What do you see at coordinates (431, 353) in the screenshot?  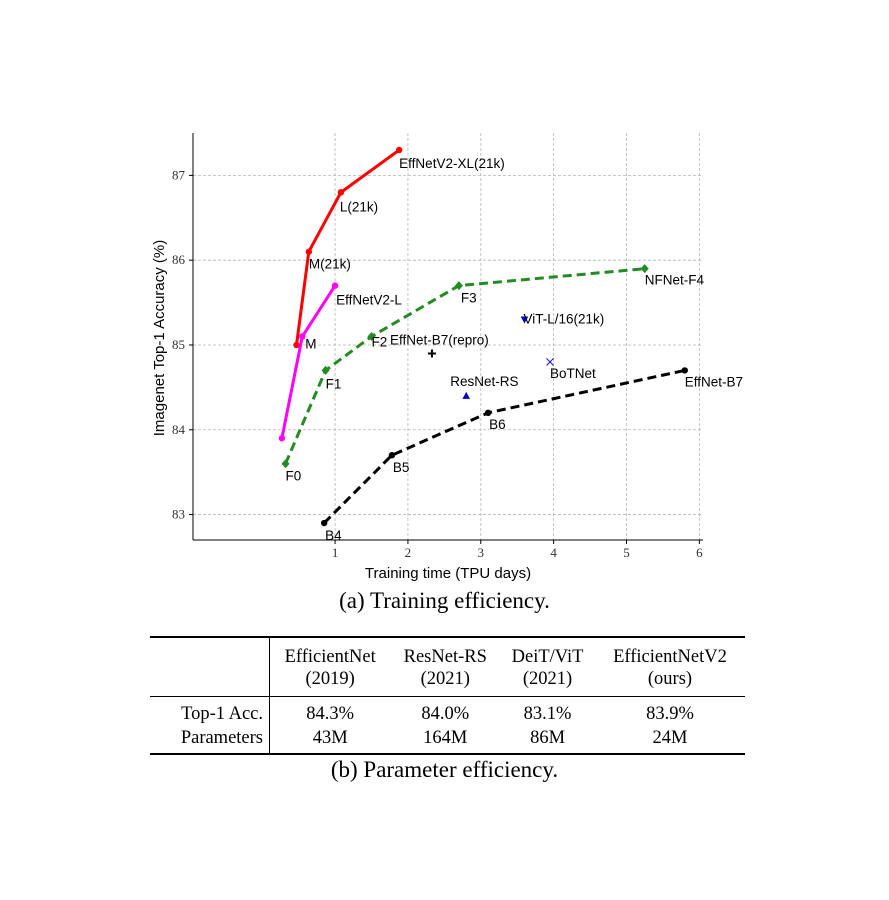 I see `data-point-effnet-b7-repro` at bounding box center [431, 353].